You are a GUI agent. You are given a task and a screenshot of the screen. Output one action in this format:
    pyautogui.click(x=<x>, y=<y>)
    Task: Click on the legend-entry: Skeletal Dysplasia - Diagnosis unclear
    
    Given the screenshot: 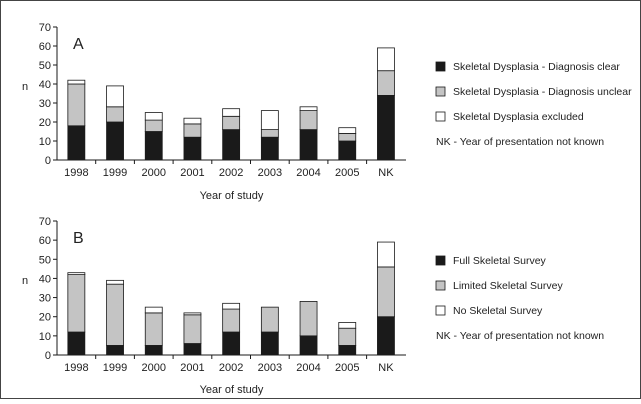 What is the action you would take?
    pyautogui.click(x=542, y=92)
    